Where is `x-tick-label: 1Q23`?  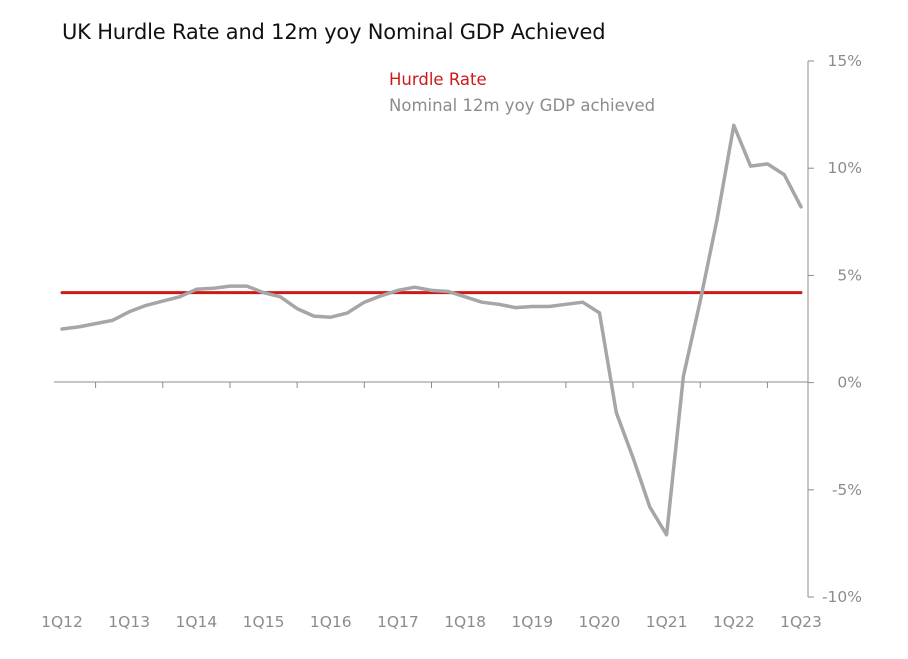 x-tick-label: 1Q23 is located at coordinates (801, 622).